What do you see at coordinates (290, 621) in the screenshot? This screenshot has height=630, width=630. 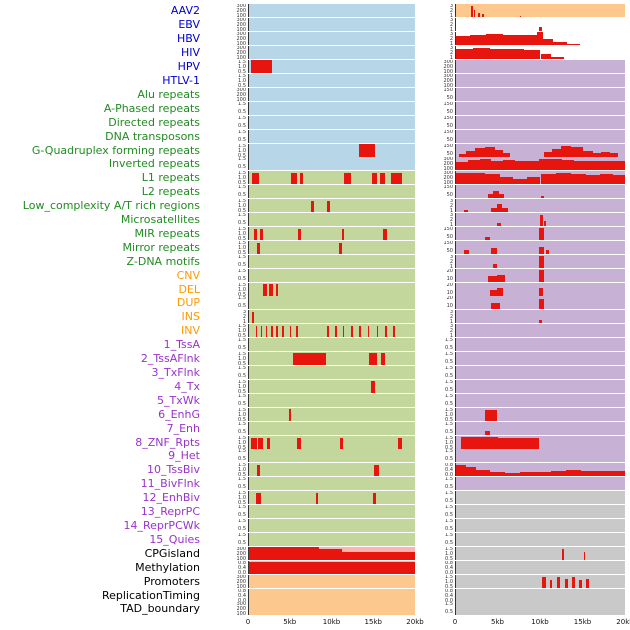 I see `x-tick-label: 5kb` at bounding box center [290, 621].